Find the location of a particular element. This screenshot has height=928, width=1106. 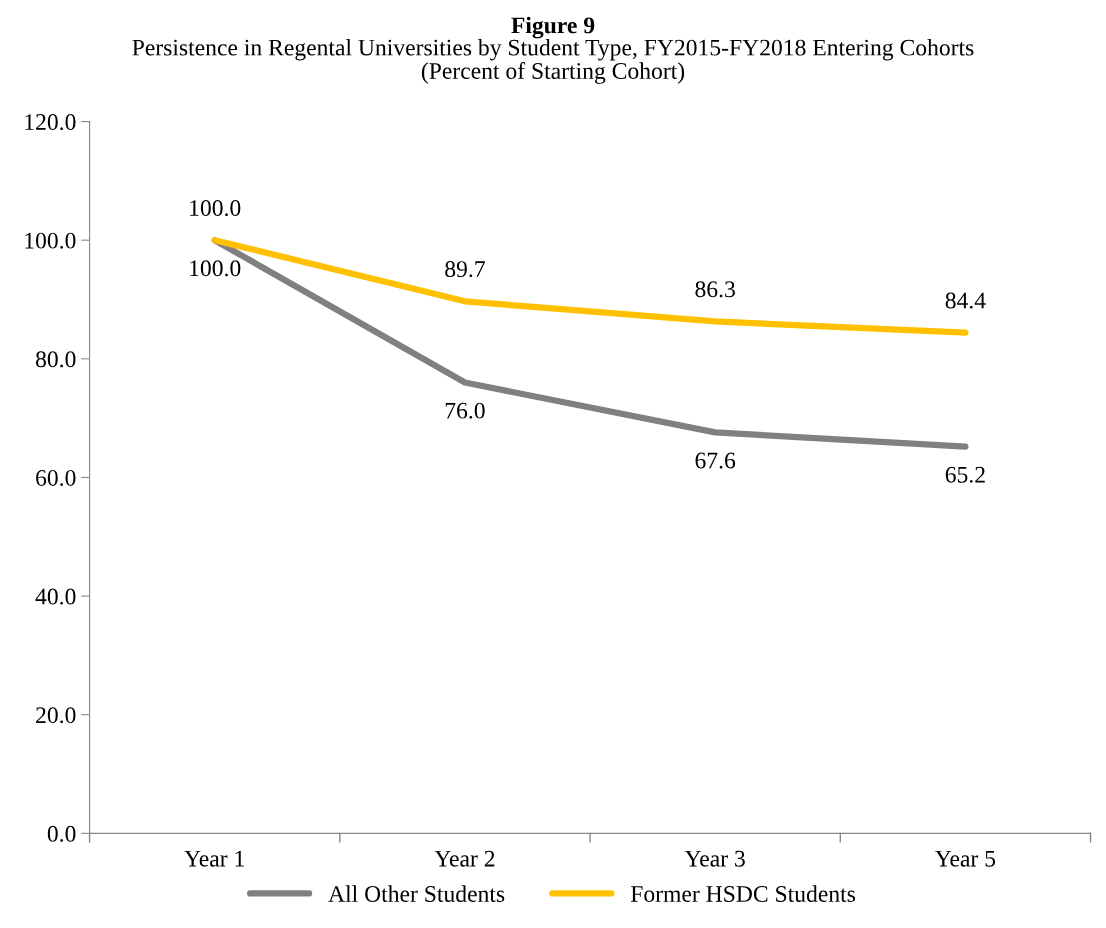

data-label: 67.6 is located at coordinates (715, 460).